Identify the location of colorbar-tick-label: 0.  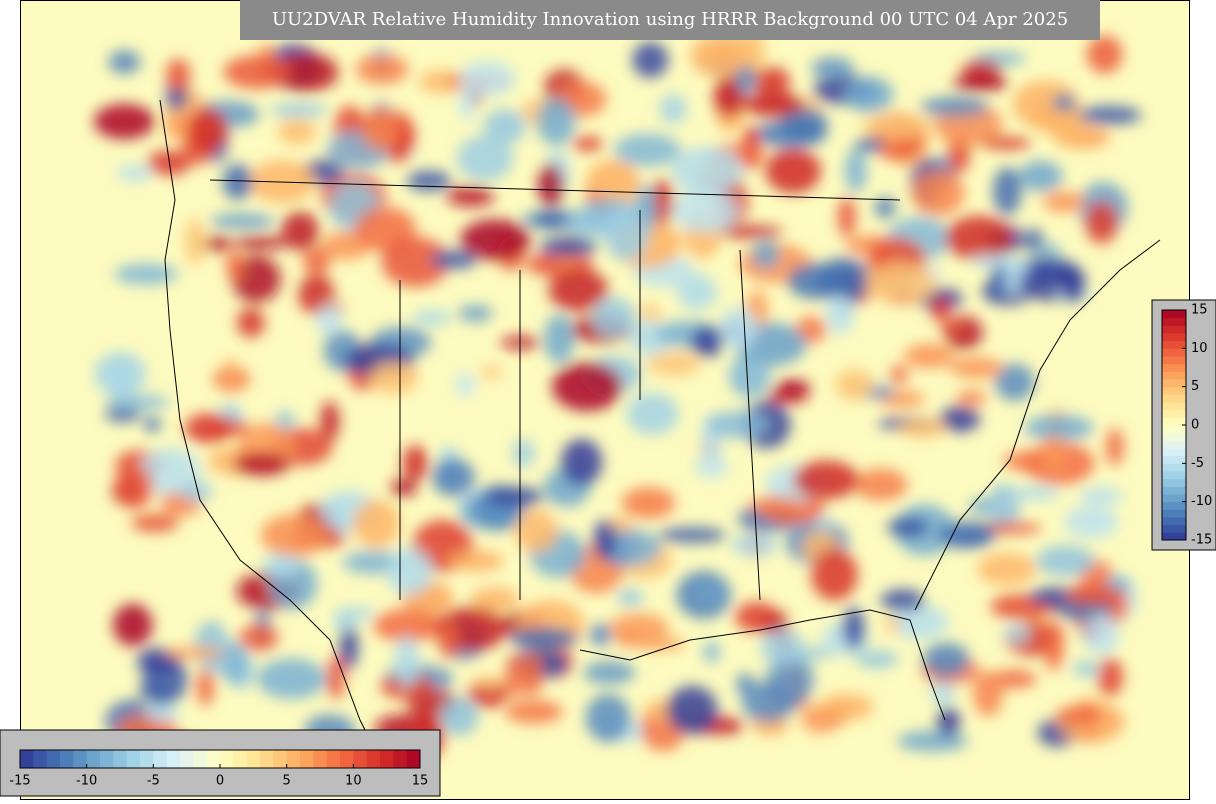
(220, 781).